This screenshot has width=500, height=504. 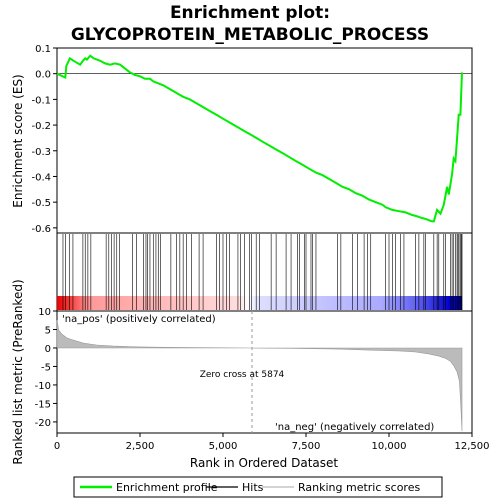 I want to click on legend-label: Hits, so click(x=253, y=487).